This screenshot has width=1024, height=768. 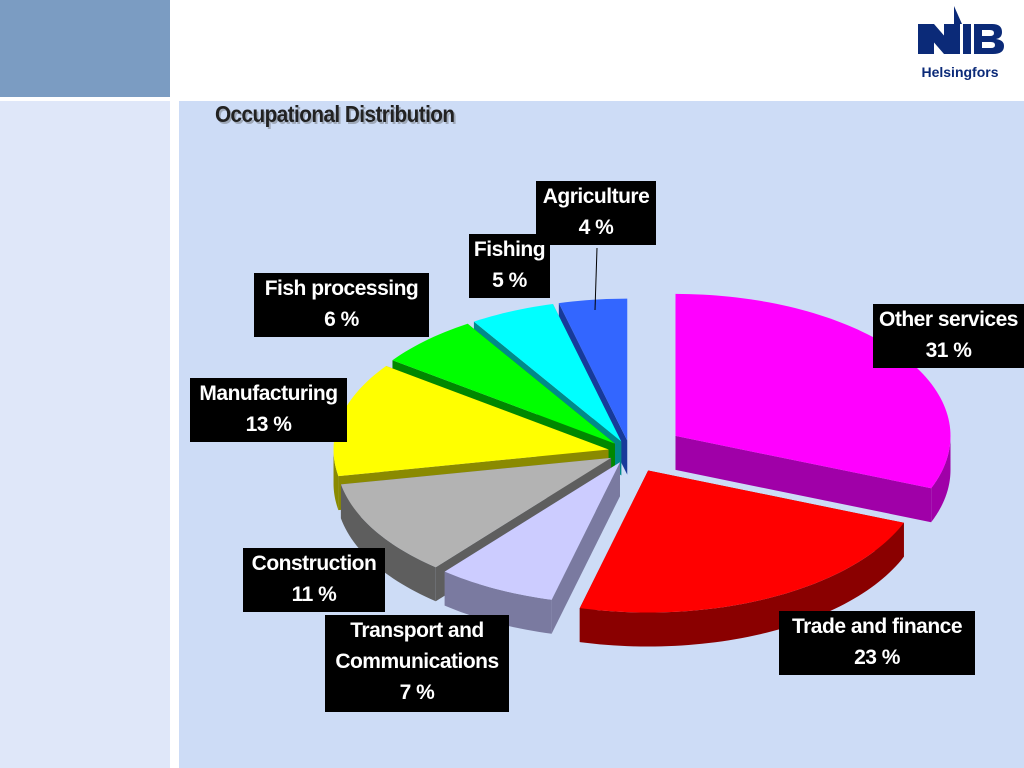 What do you see at coordinates (509, 249) in the screenshot?
I see `label-fishing-name: Fishing` at bounding box center [509, 249].